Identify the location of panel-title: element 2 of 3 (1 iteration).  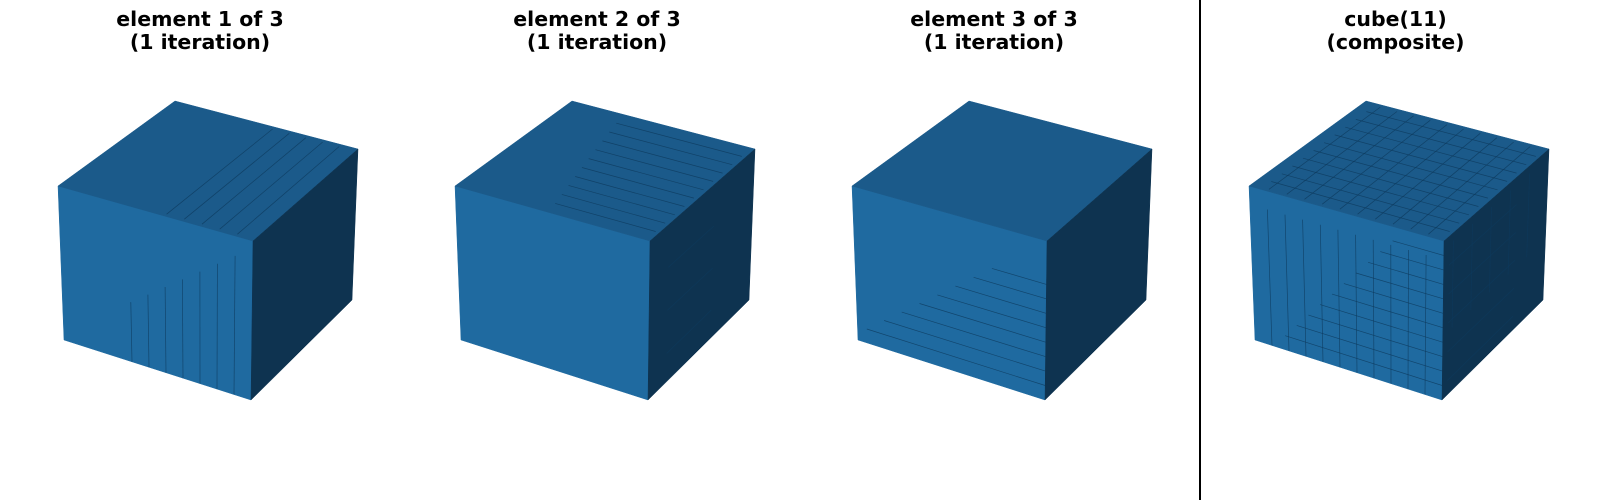
(597, 31).